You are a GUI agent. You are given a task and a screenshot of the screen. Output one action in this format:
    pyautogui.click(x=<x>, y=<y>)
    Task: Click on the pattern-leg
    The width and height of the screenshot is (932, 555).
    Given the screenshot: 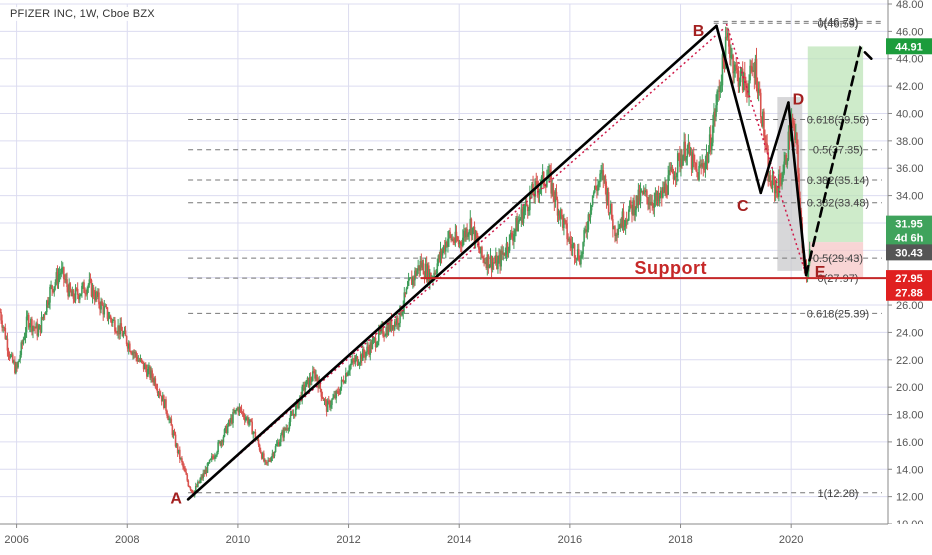 What is the action you would take?
    pyautogui.click(x=774, y=148)
    